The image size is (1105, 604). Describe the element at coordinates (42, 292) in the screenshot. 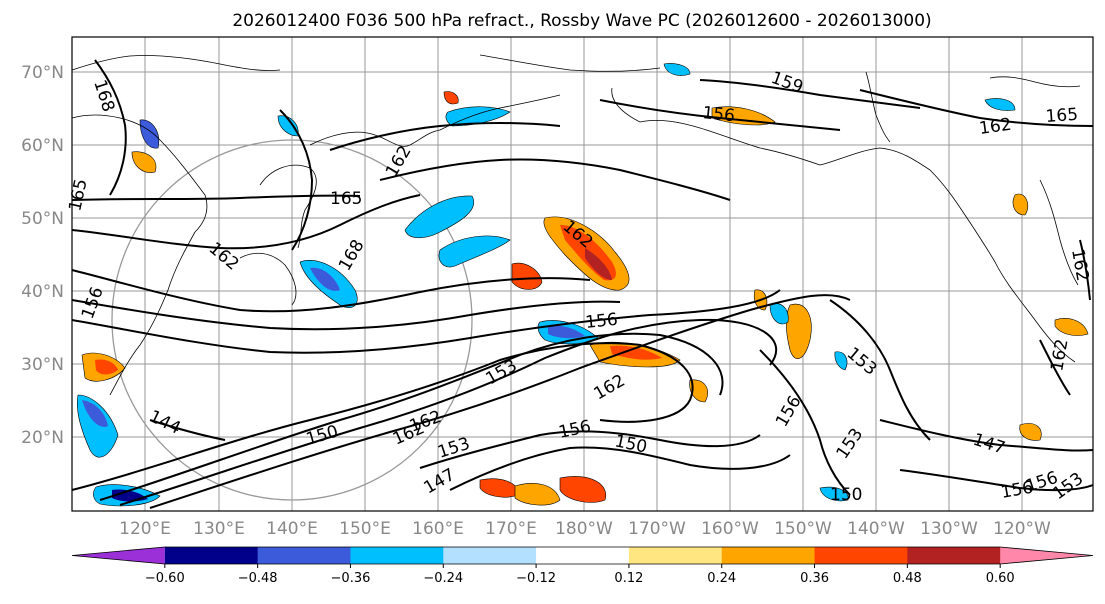

I see `lat-label: 40°N` at that location.